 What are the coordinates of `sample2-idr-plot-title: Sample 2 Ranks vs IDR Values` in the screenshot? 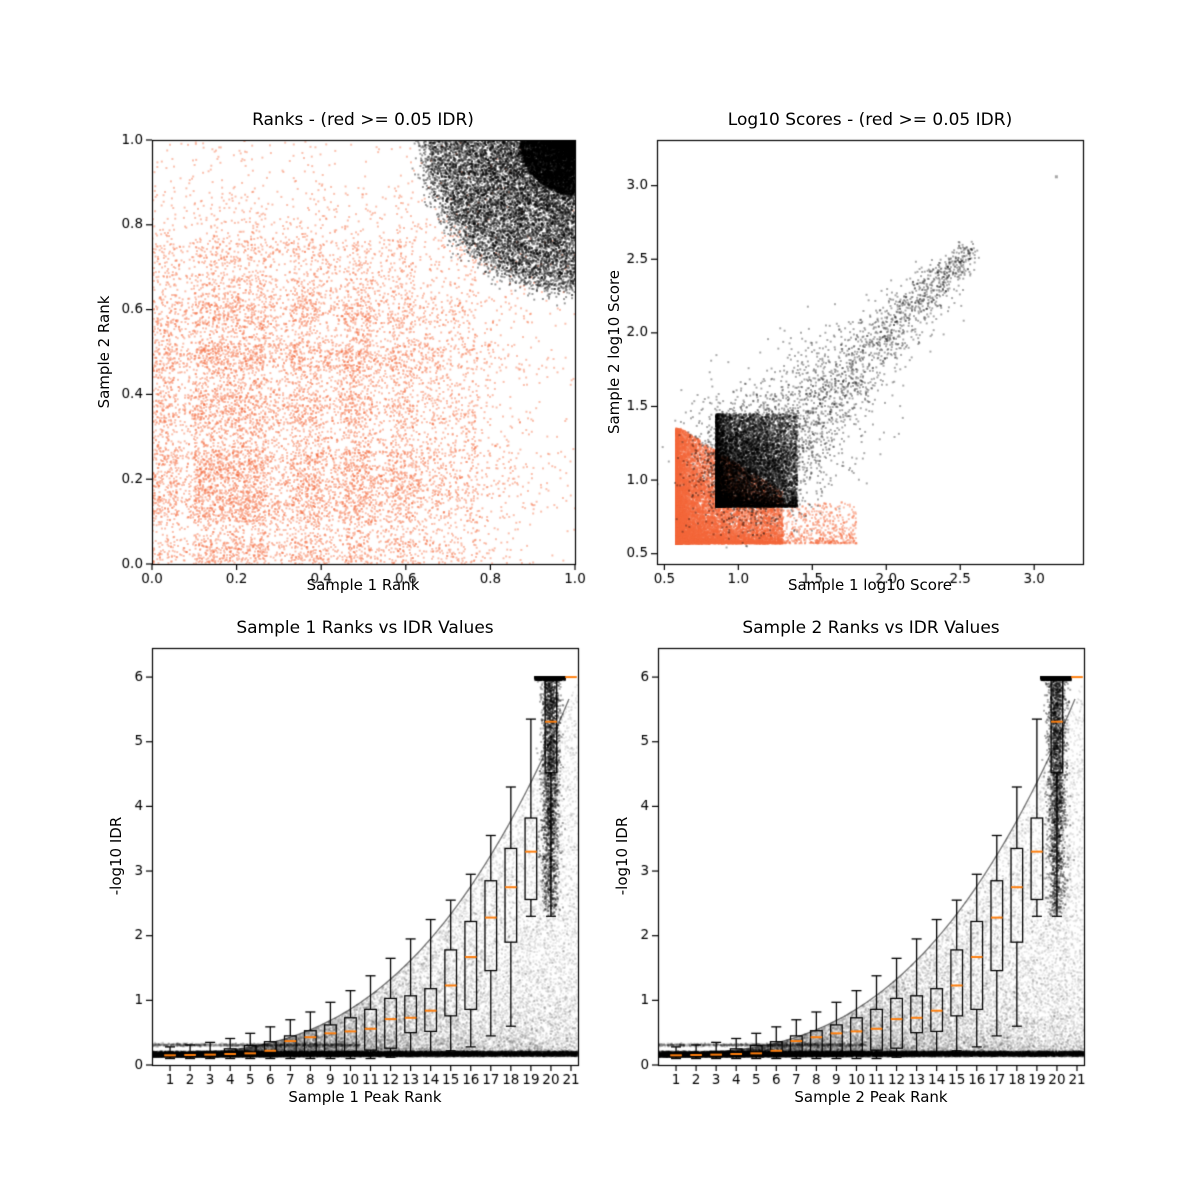 It's located at (871, 628).